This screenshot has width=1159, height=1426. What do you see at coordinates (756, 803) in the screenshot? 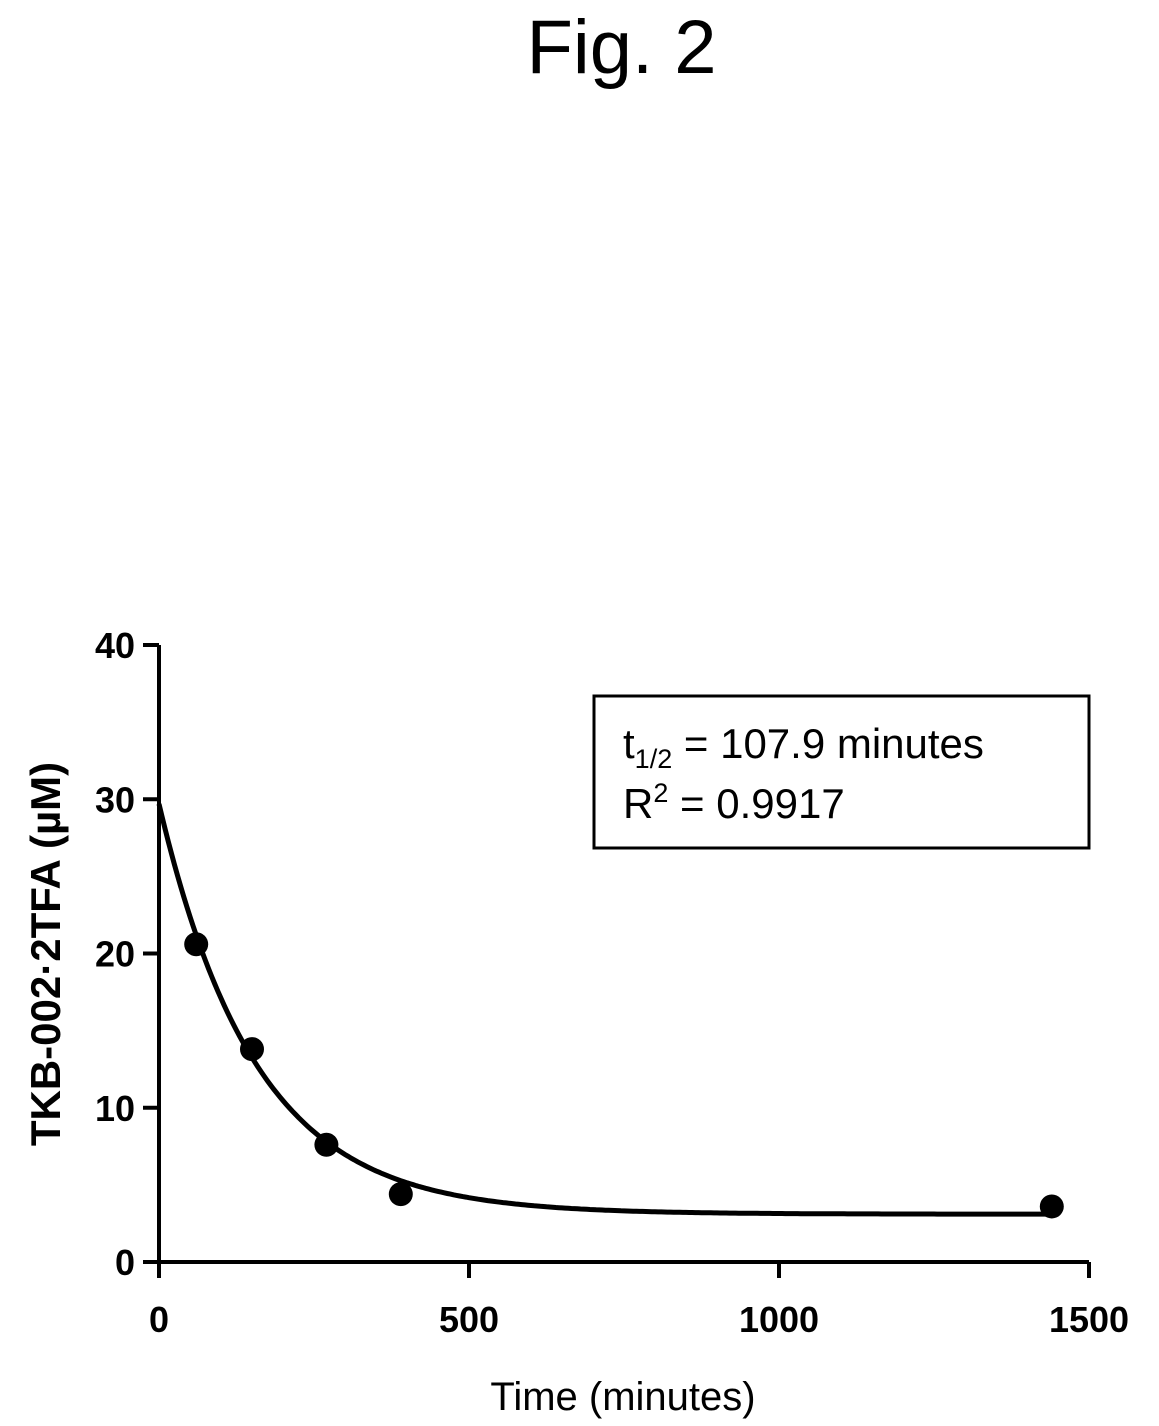
I see `r-squared-value: = 0.9917` at bounding box center [756, 803].